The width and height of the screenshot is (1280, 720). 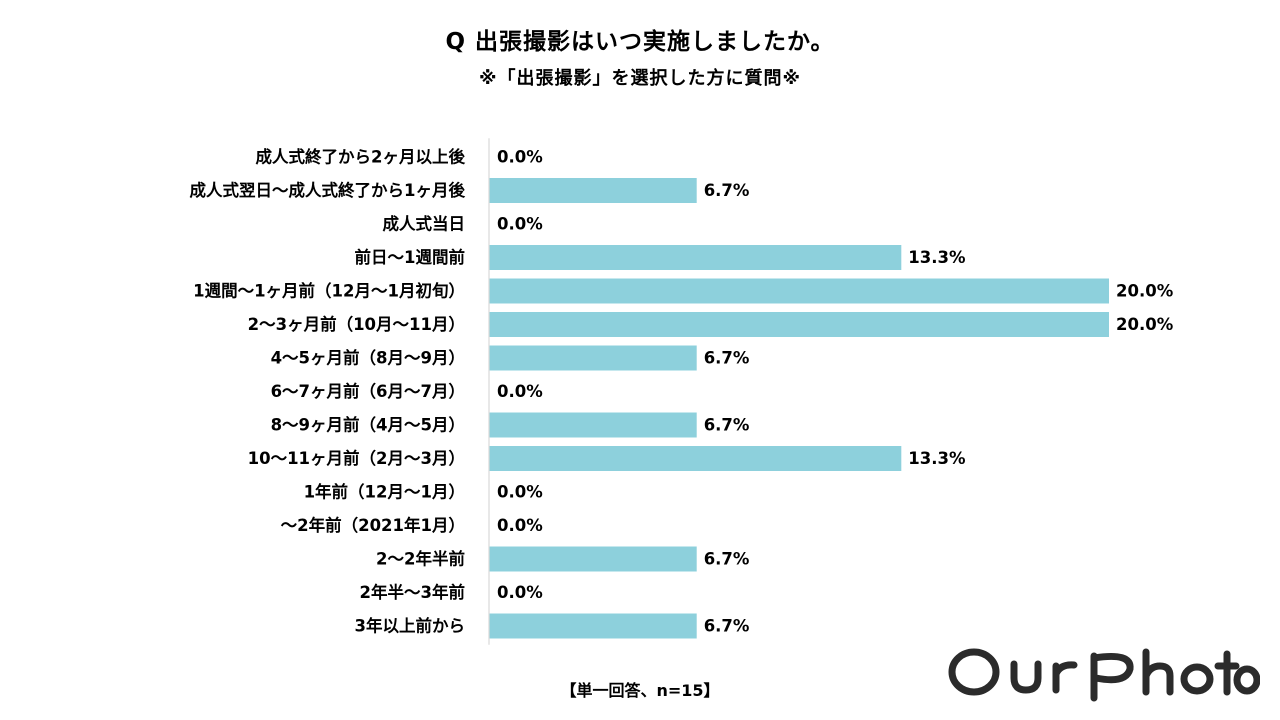 I want to click on logo-letter-o, so click(x=974, y=672).